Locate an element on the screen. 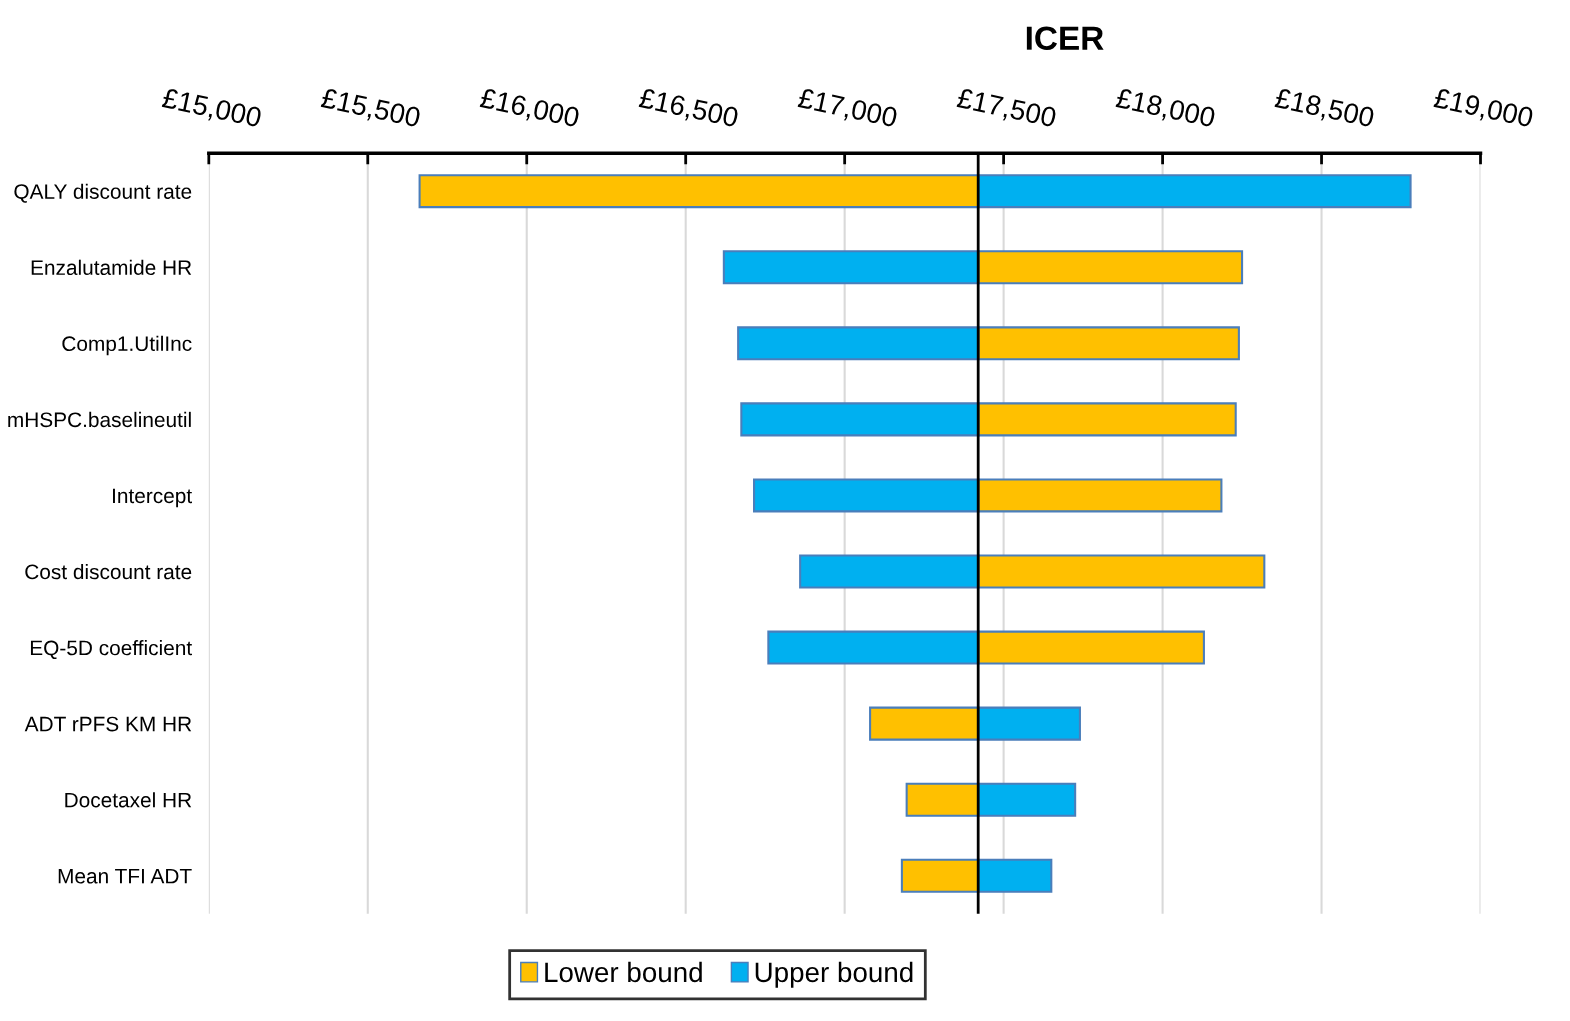  x-tick-label: £18,000 is located at coordinates (1165, 109).